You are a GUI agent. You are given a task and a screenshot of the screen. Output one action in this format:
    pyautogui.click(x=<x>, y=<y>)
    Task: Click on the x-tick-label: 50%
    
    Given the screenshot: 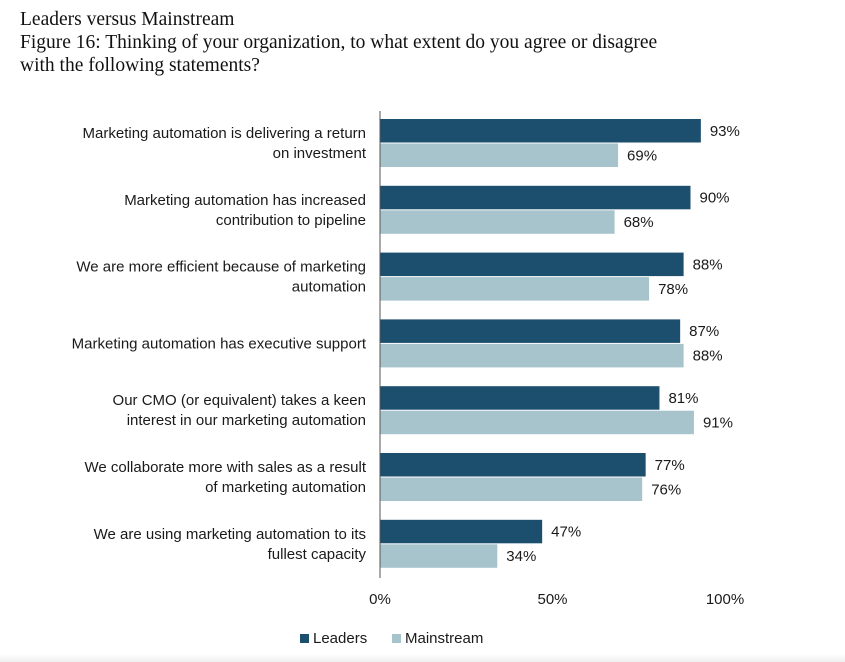 What is the action you would take?
    pyautogui.click(x=552, y=599)
    